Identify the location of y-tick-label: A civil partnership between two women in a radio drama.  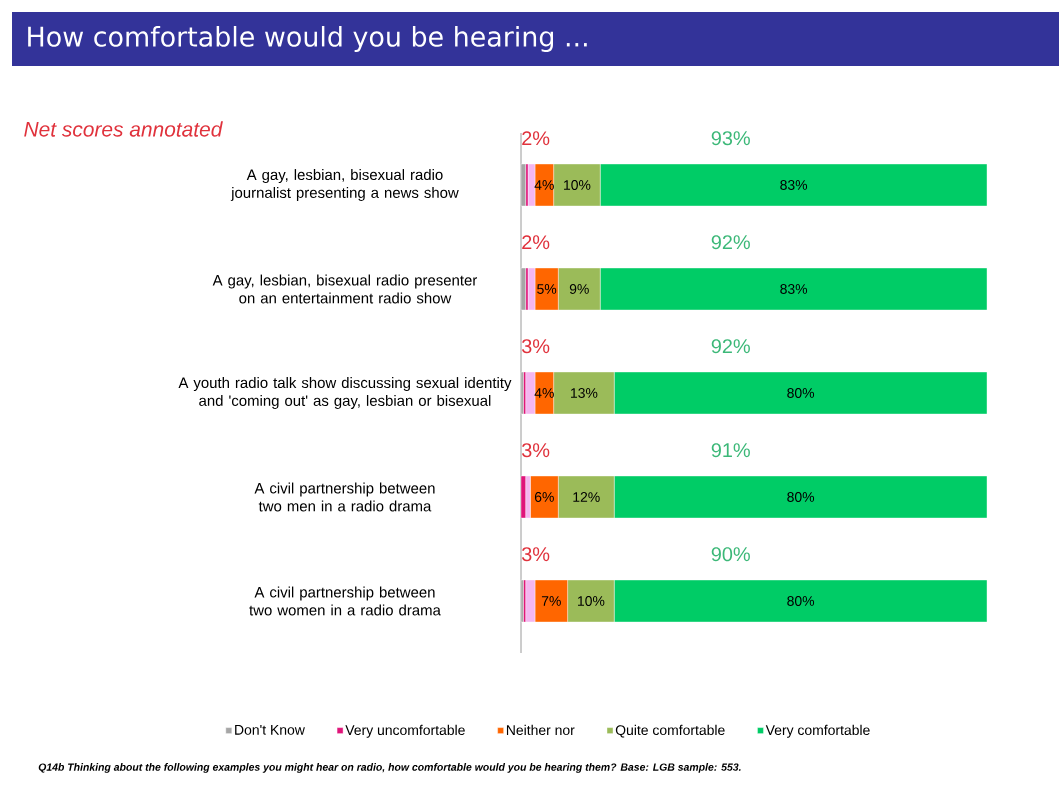
(345, 601).